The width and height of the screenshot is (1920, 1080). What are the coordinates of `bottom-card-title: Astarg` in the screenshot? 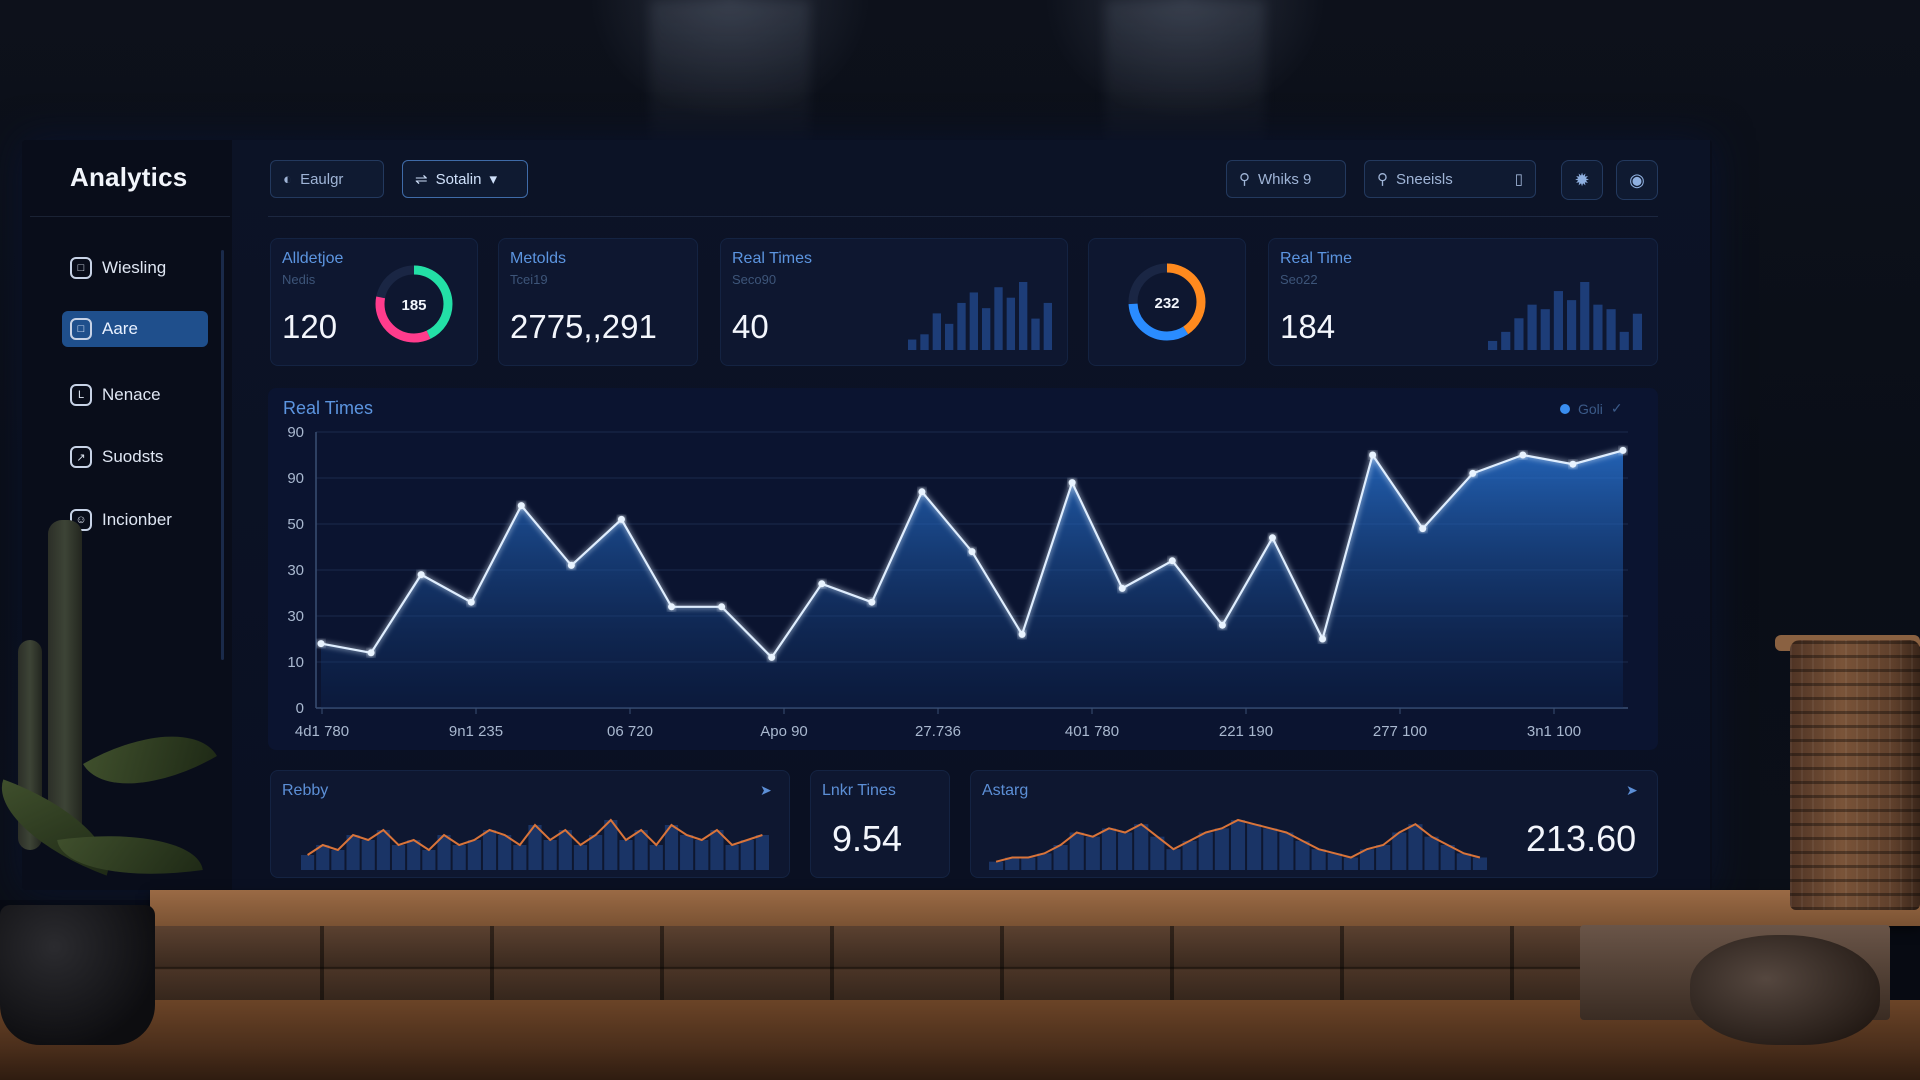 It's located at (1005, 790).